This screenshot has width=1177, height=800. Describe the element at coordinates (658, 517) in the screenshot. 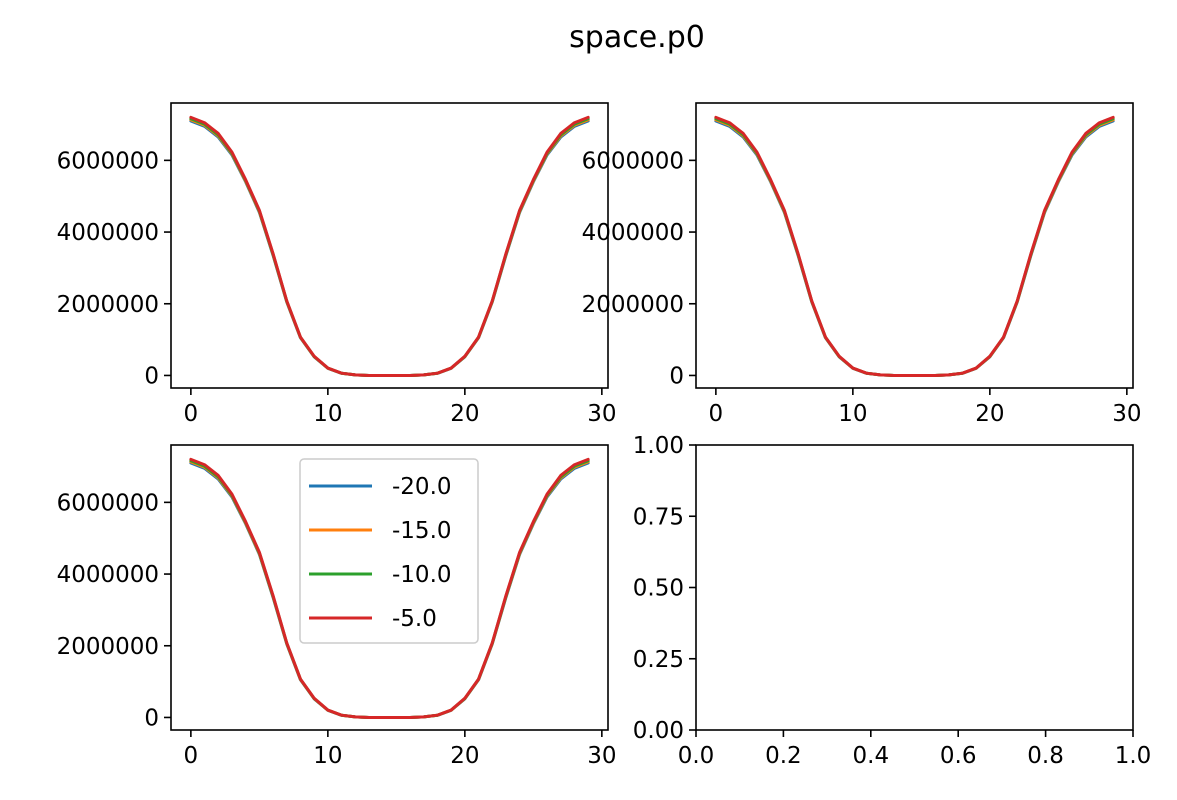

I see `y-tick-label: 0.75` at that location.